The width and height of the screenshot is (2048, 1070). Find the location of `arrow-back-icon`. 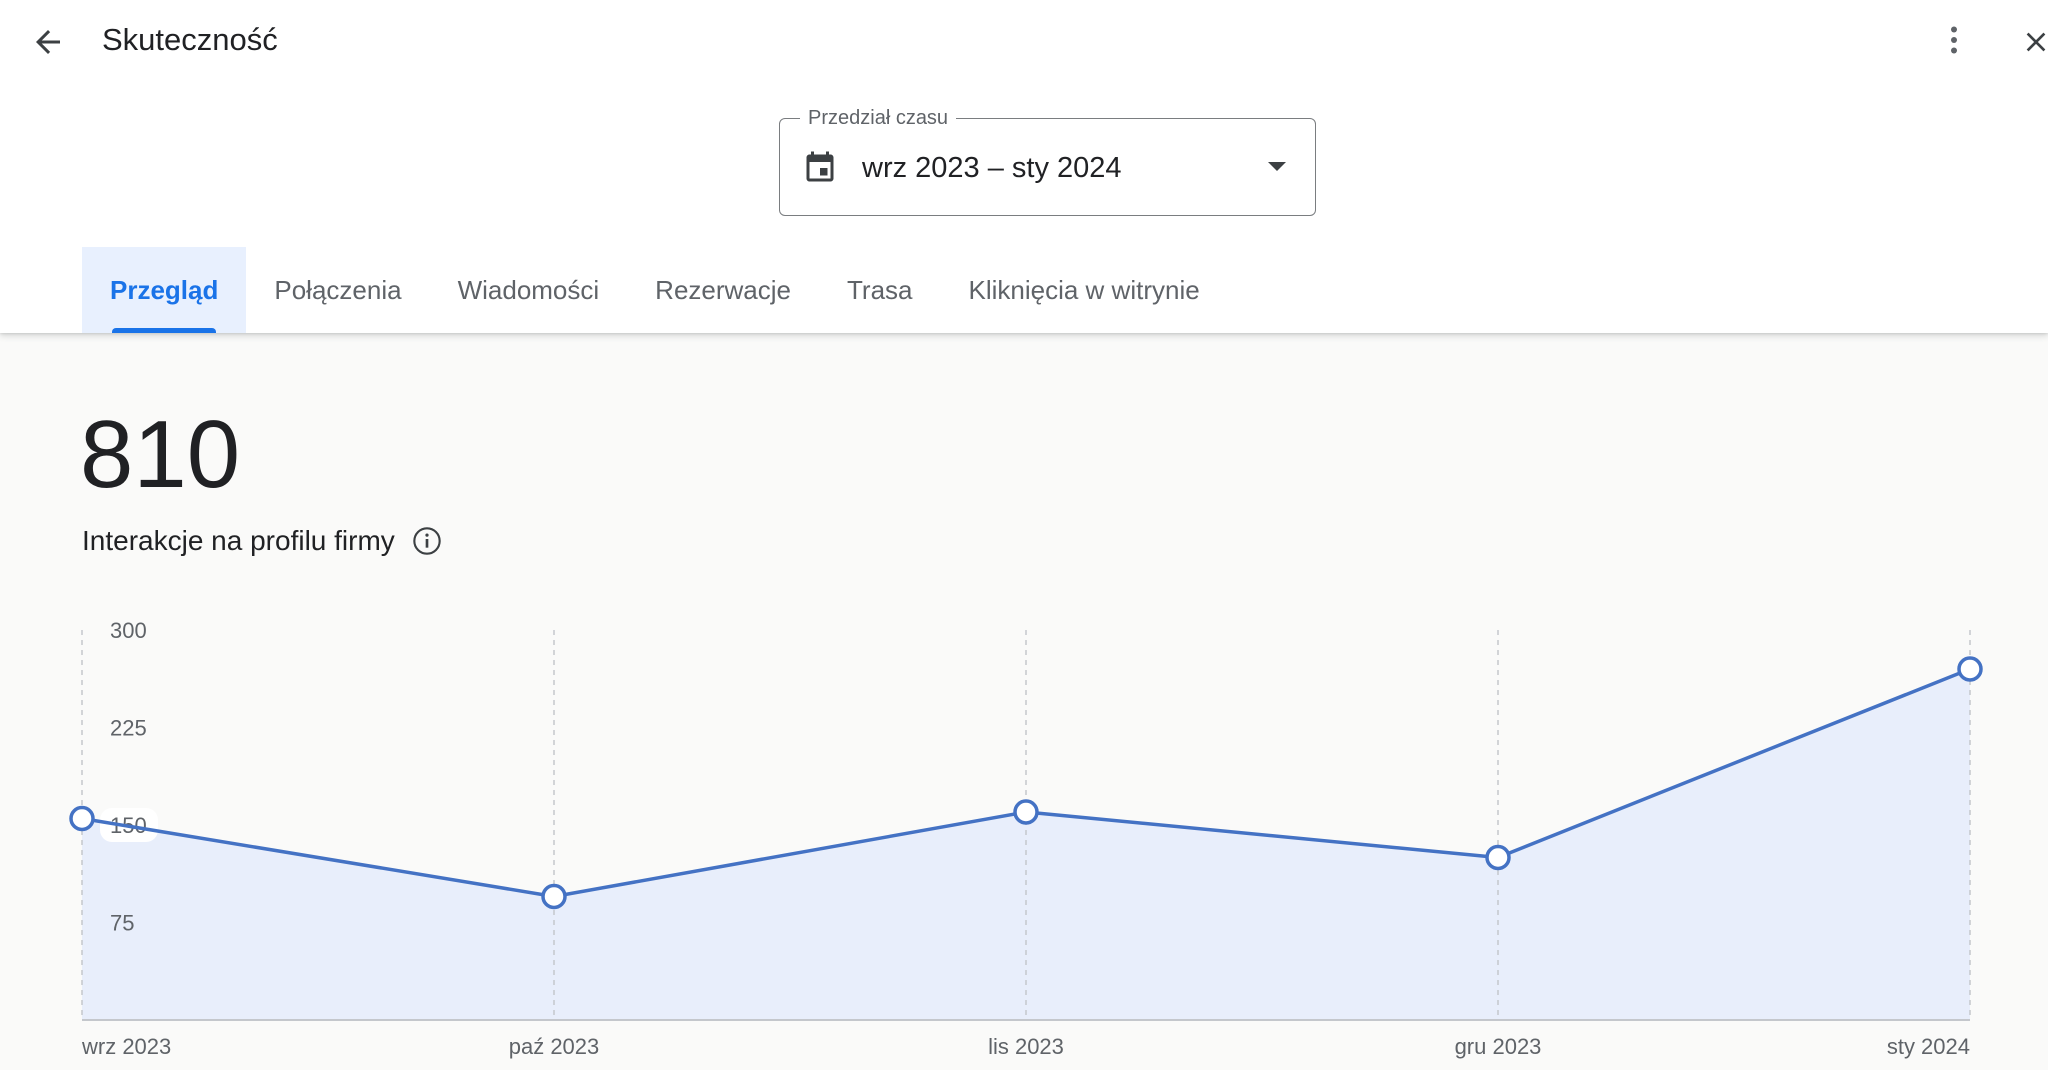

arrow-back-icon is located at coordinates (48, 42).